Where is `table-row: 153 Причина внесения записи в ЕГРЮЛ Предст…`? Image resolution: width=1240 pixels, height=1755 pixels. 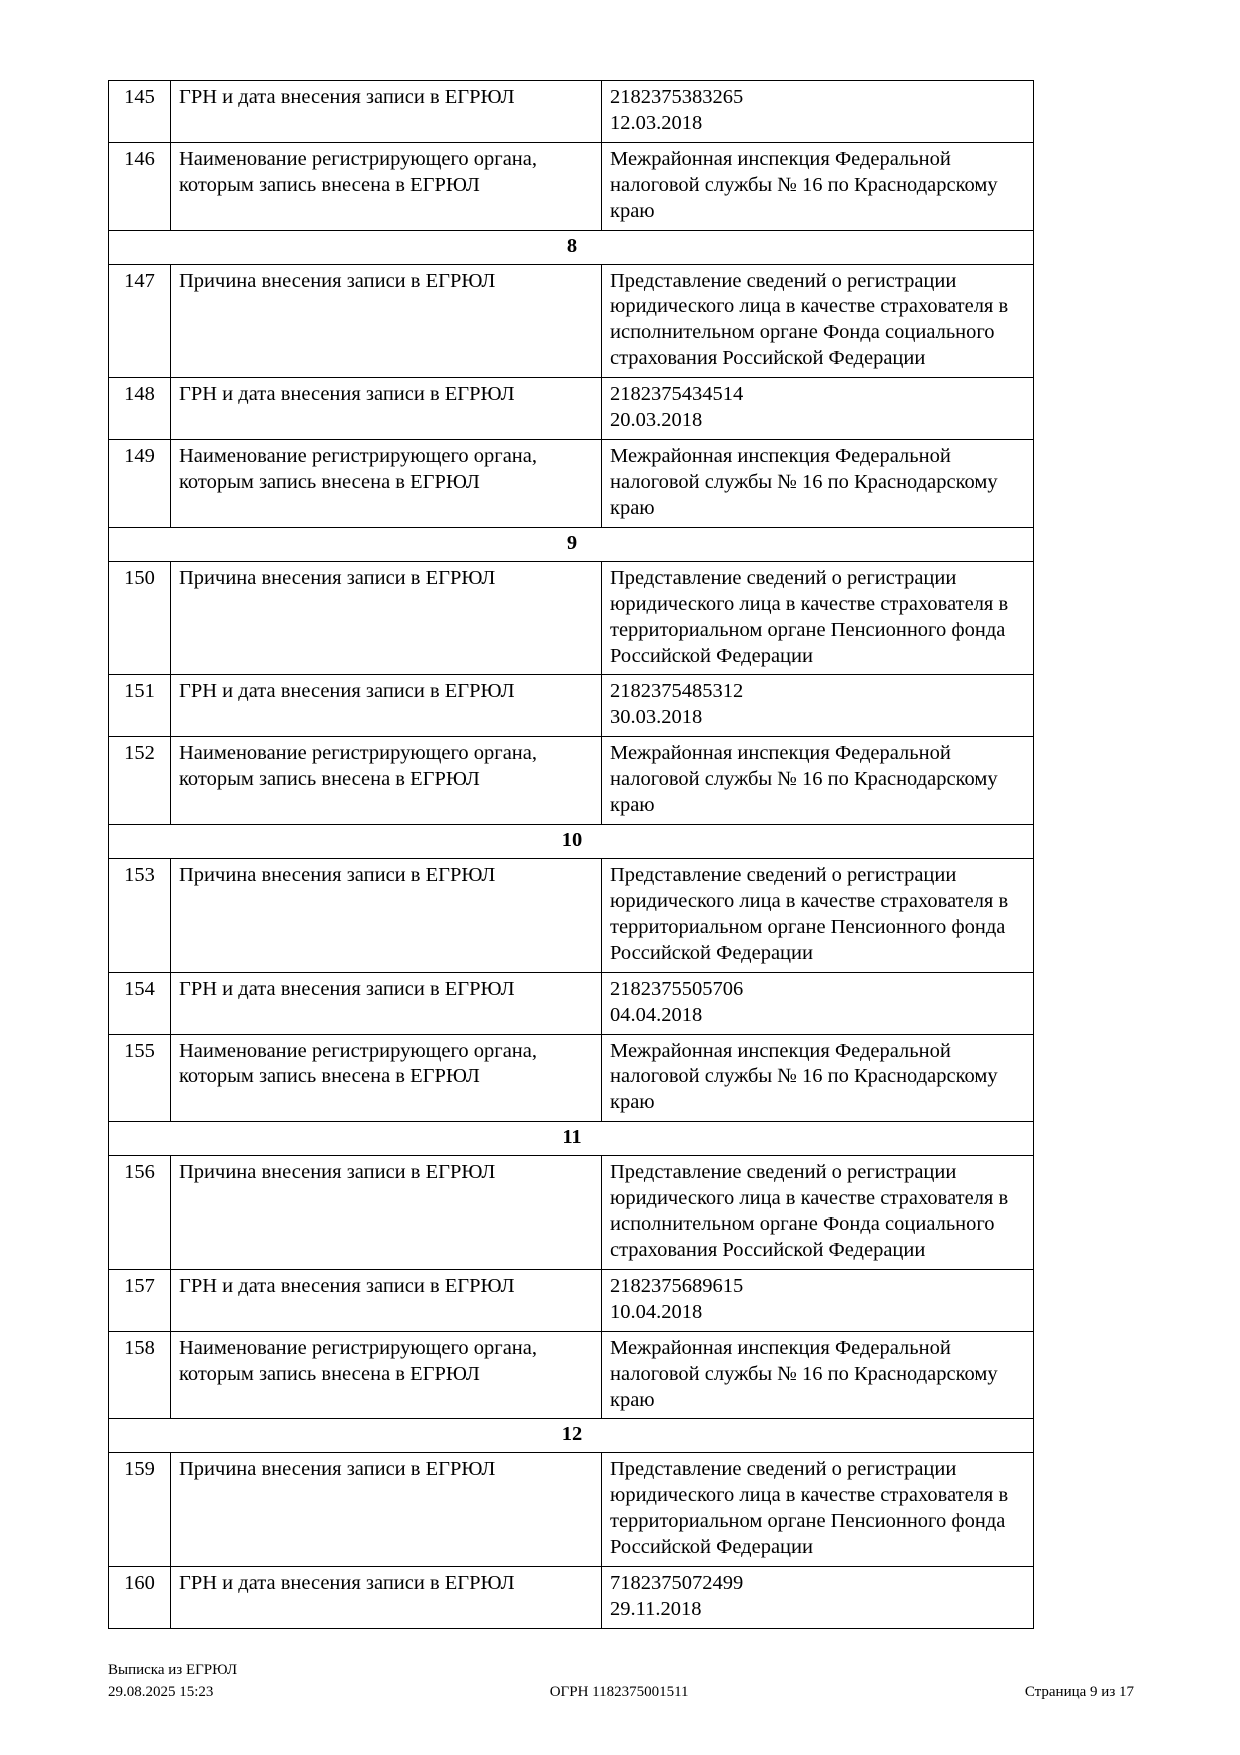 table-row: 153 Причина внесения записи в ЕГРЮЛ Предст… is located at coordinates (571, 915).